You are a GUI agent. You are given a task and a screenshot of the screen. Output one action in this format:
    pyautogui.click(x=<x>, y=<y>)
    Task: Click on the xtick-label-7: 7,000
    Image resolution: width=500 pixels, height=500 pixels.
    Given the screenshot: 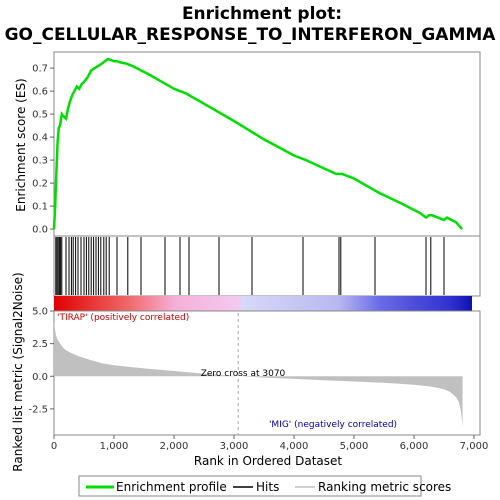 What is the action you would take?
    pyautogui.click(x=474, y=446)
    